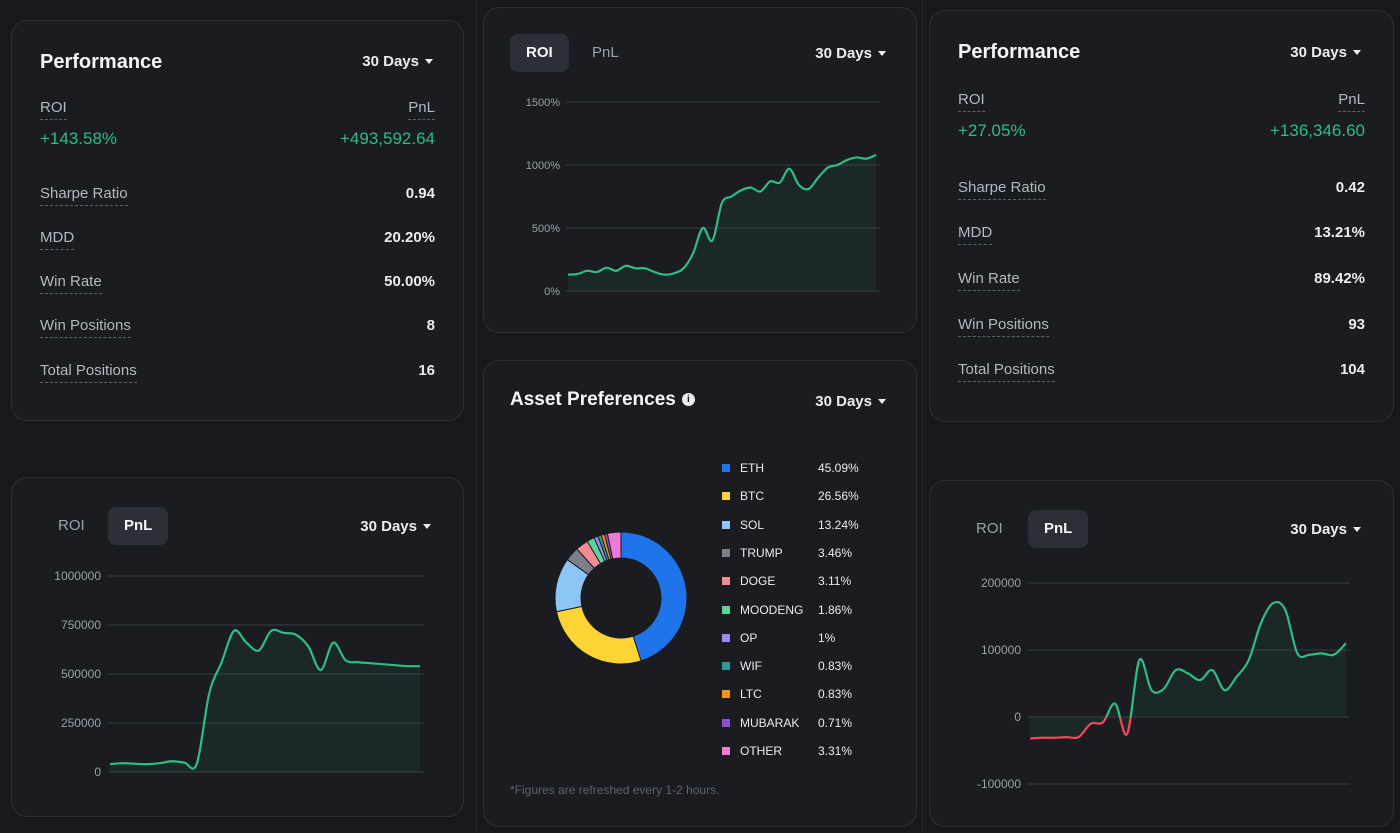  Describe the element at coordinates (552, 292) in the screenshot. I see `y-tick-label: 0%` at that location.